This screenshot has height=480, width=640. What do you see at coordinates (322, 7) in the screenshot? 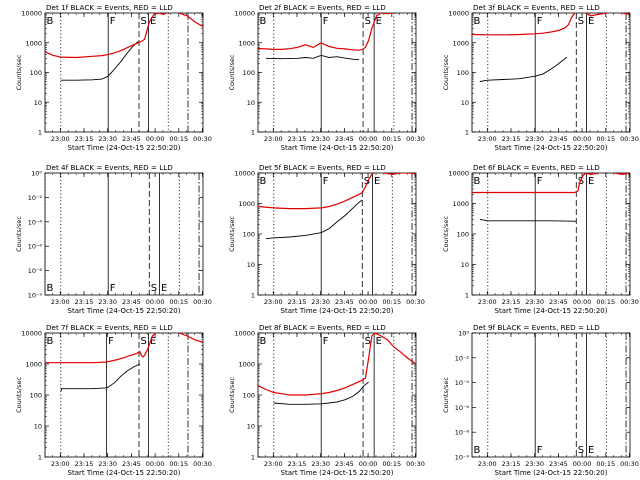
I see `panel-title: Det 2f BLACK = Events, RED = LLD` at bounding box center [322, 7].